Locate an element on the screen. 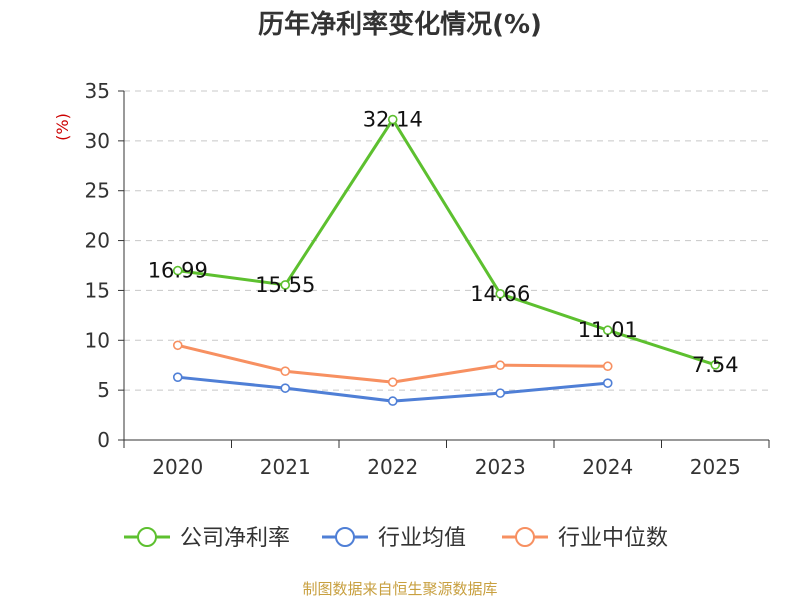 Image resolution: width=800 pixels, height=600 pixels. y-tick-label: 25 is located at coordinates (97, 191).